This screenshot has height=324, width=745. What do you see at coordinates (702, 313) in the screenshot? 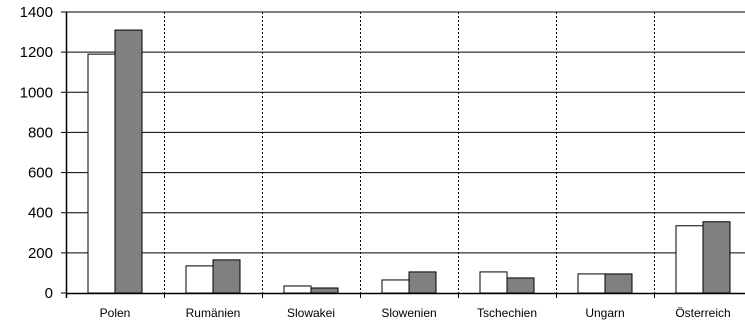
I see `x-tick-label-6: Österreich` at bounding box center [702, 313].